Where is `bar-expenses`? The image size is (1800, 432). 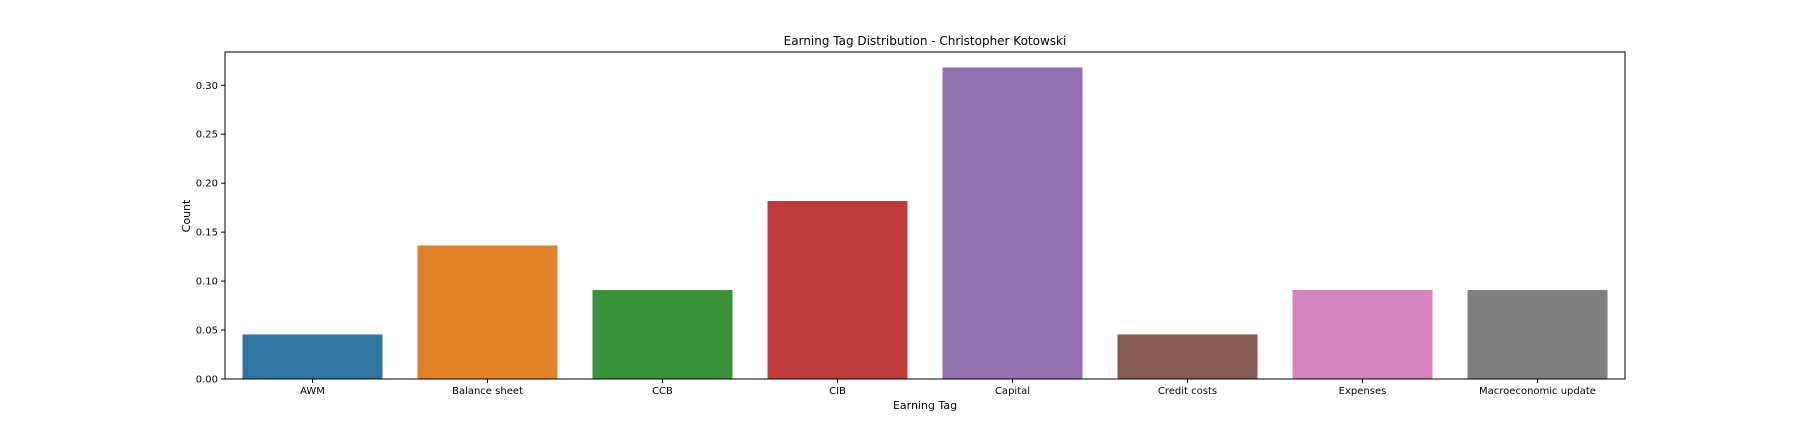 bar-expenses is located at coordinates (1362, 334).